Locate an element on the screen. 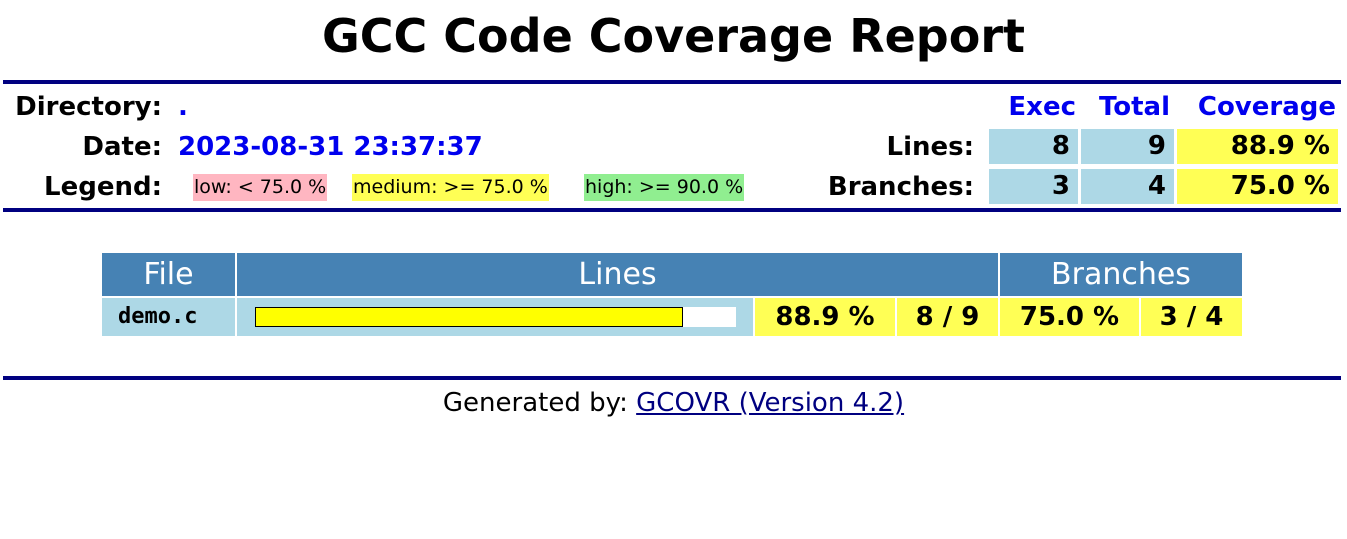 The width and height of the screenshot is (1347, 539). summary-bottom-rule is located at coordinates (672, 210).